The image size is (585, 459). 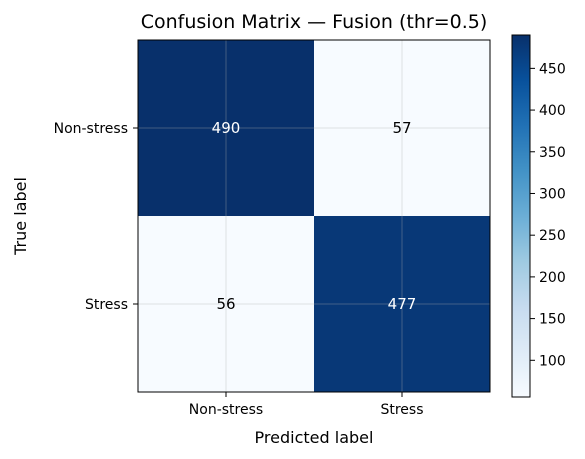 What do you see at coordinates (20, 216) in the screenshot?
I see `y-axis-label: True label` at bounding box center [20, 216].